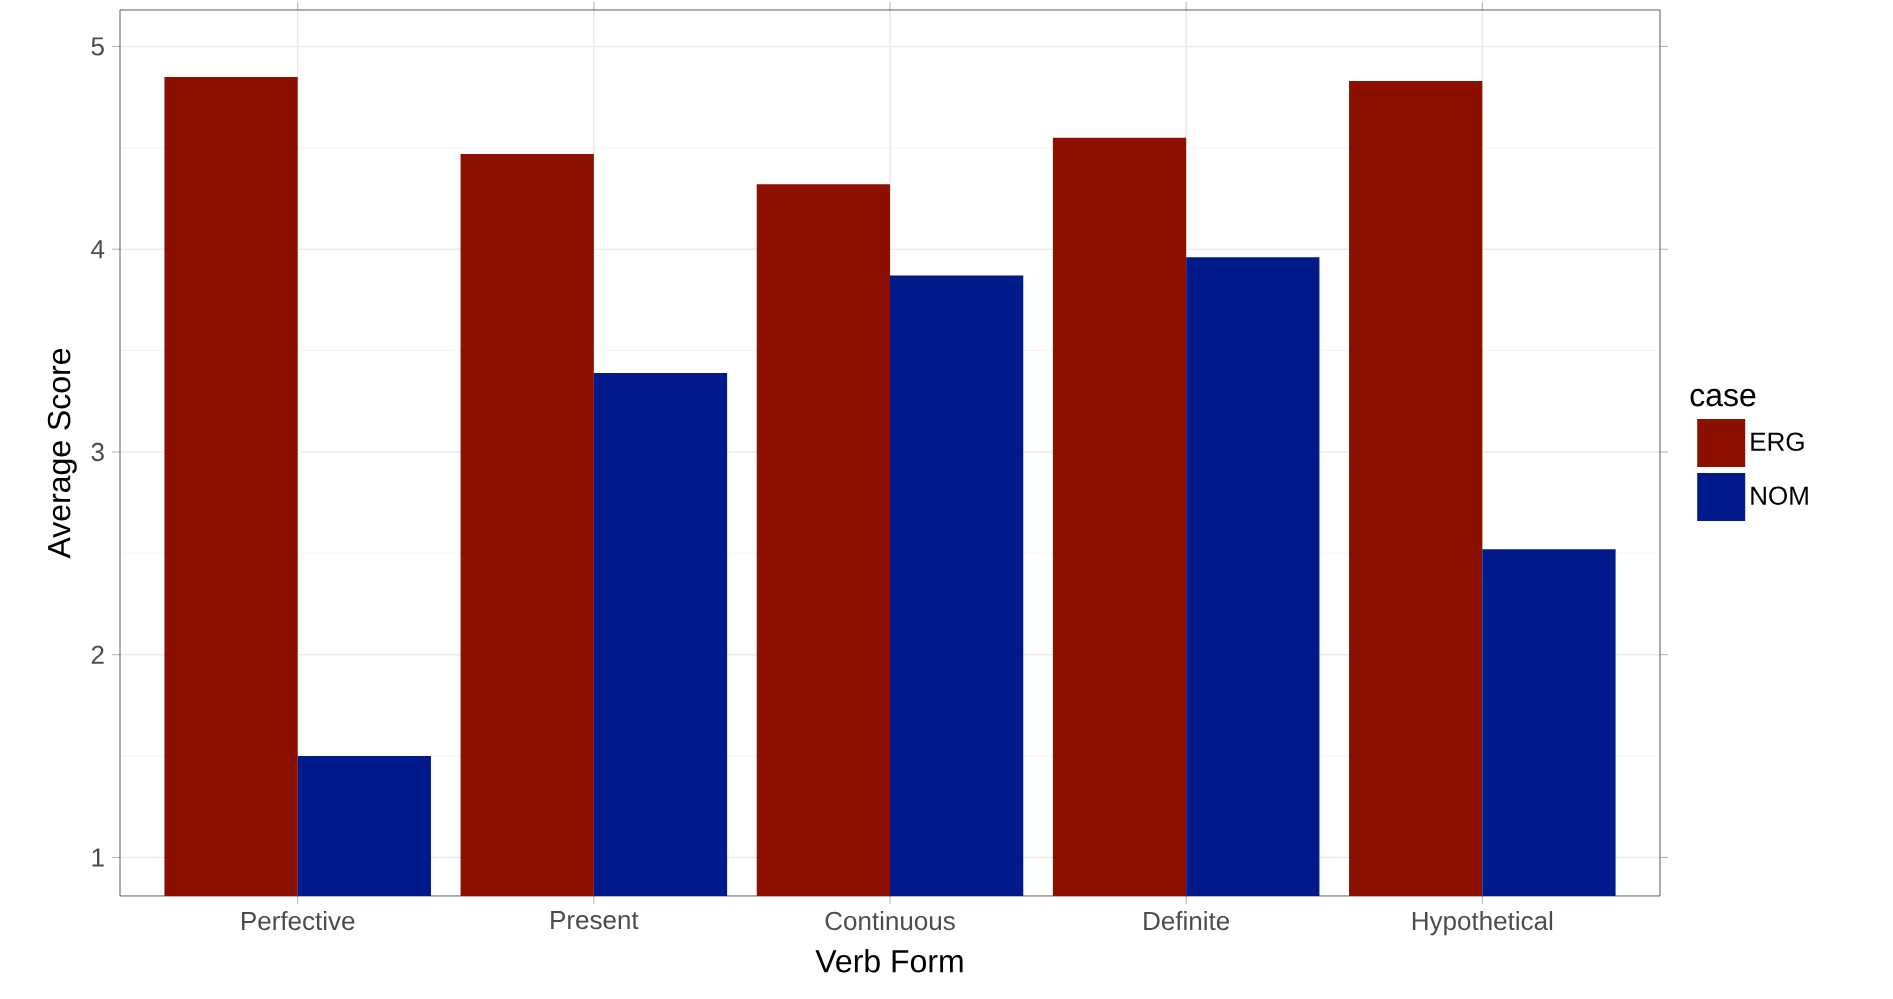 The image size is (1893, 999). I want to click on legend-label: ERG, so click(1777, 441).